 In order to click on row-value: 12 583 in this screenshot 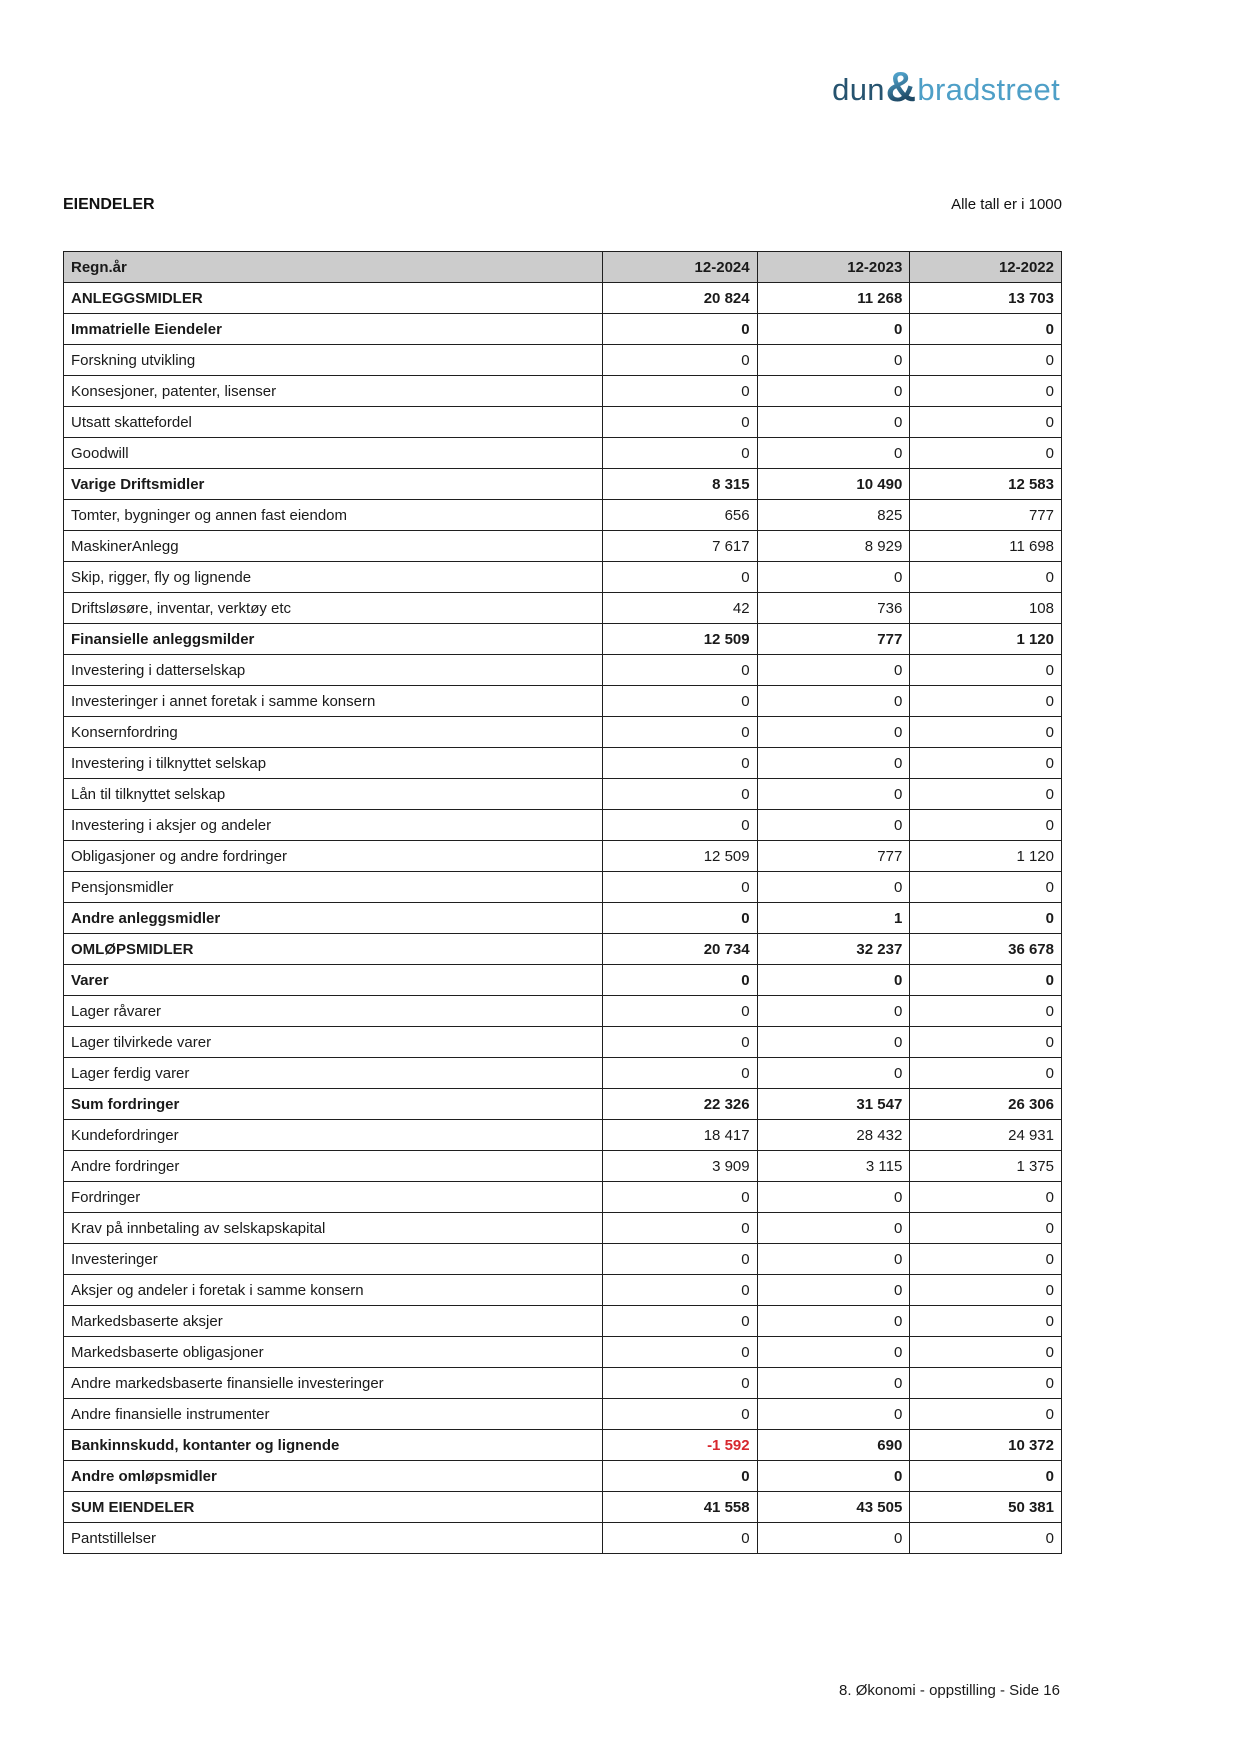, I will do `click(985, 484)`.